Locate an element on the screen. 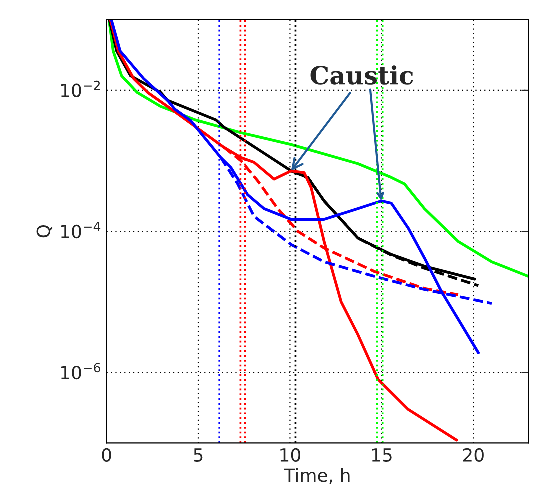 The width and height of the screenshot is (534, 498). annotation: Caustic is located at coordinates (362, 75).